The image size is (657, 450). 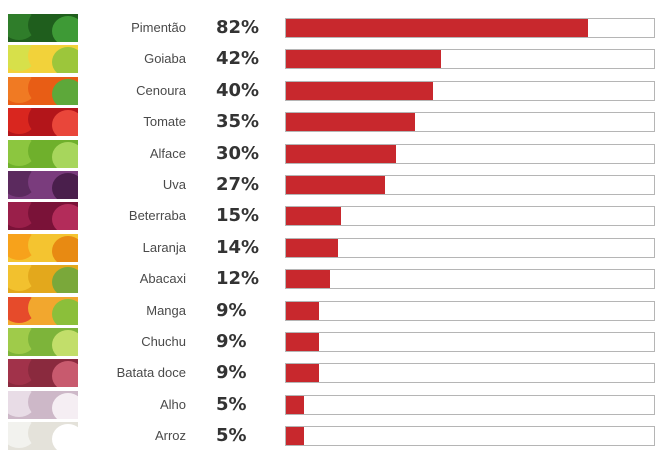 What do you see at coordinates (238, 122) in the screenshot?
I see `value-label: 35%` at bounding box center [238, 122].